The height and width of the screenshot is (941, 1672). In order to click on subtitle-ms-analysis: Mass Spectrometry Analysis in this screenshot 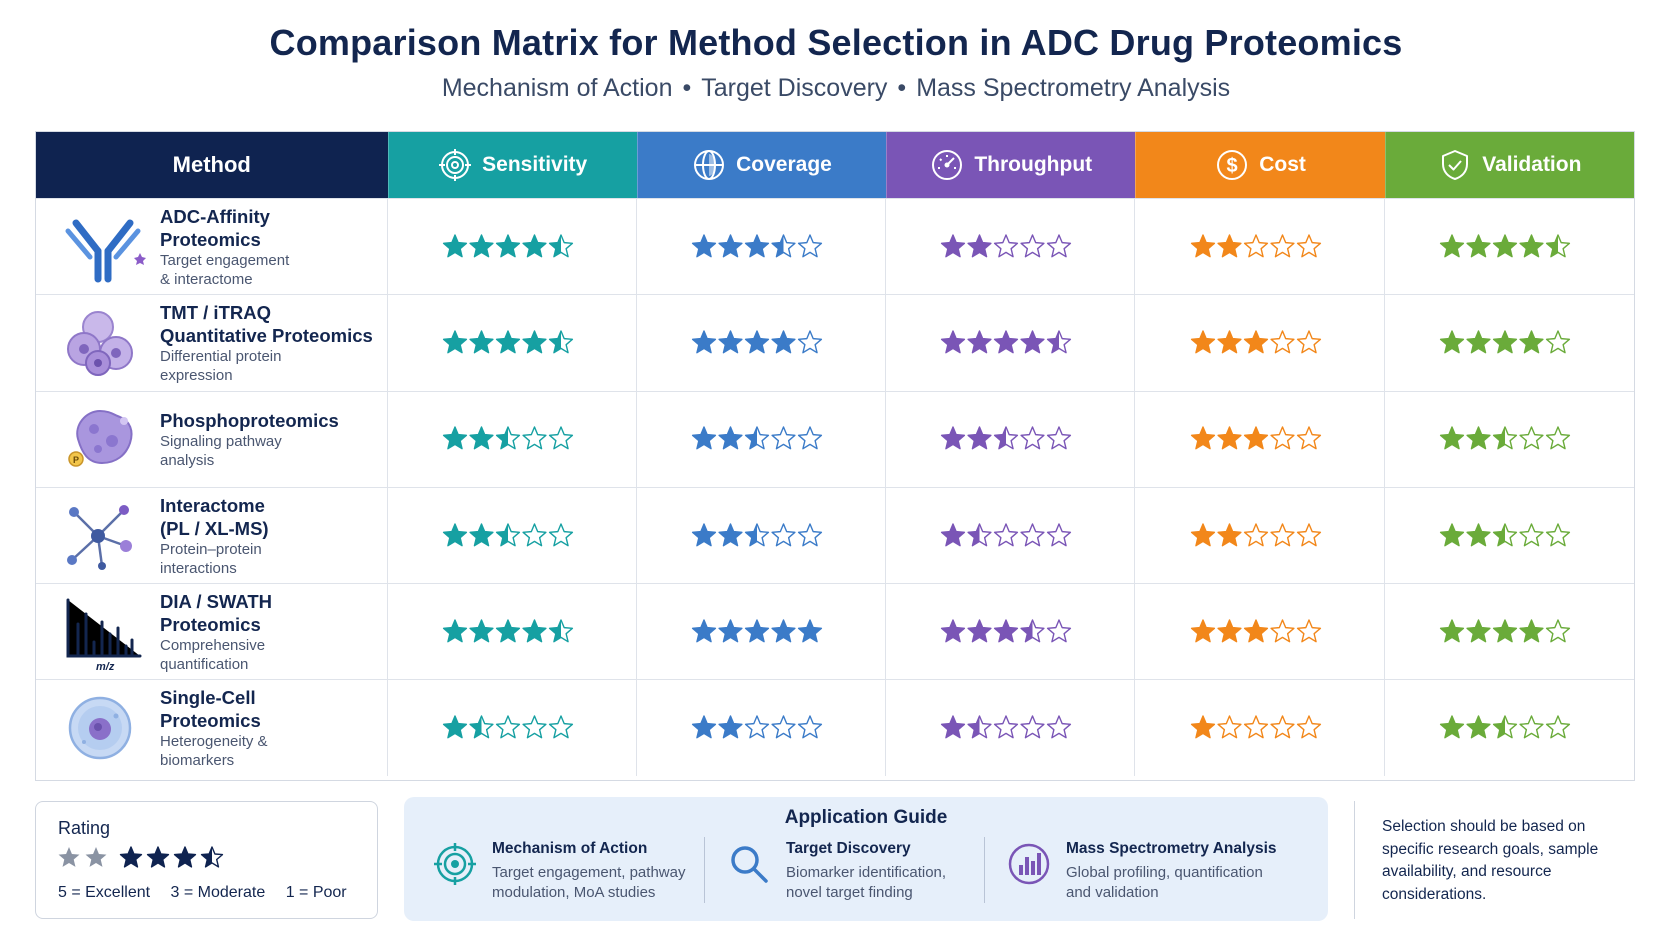, I will do `click(1073, 88)`.